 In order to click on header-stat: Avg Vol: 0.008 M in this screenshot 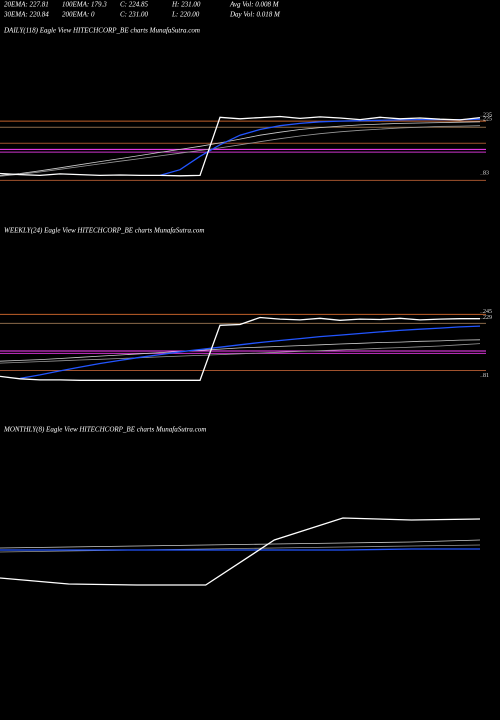, I will do `click(254, 5)`.